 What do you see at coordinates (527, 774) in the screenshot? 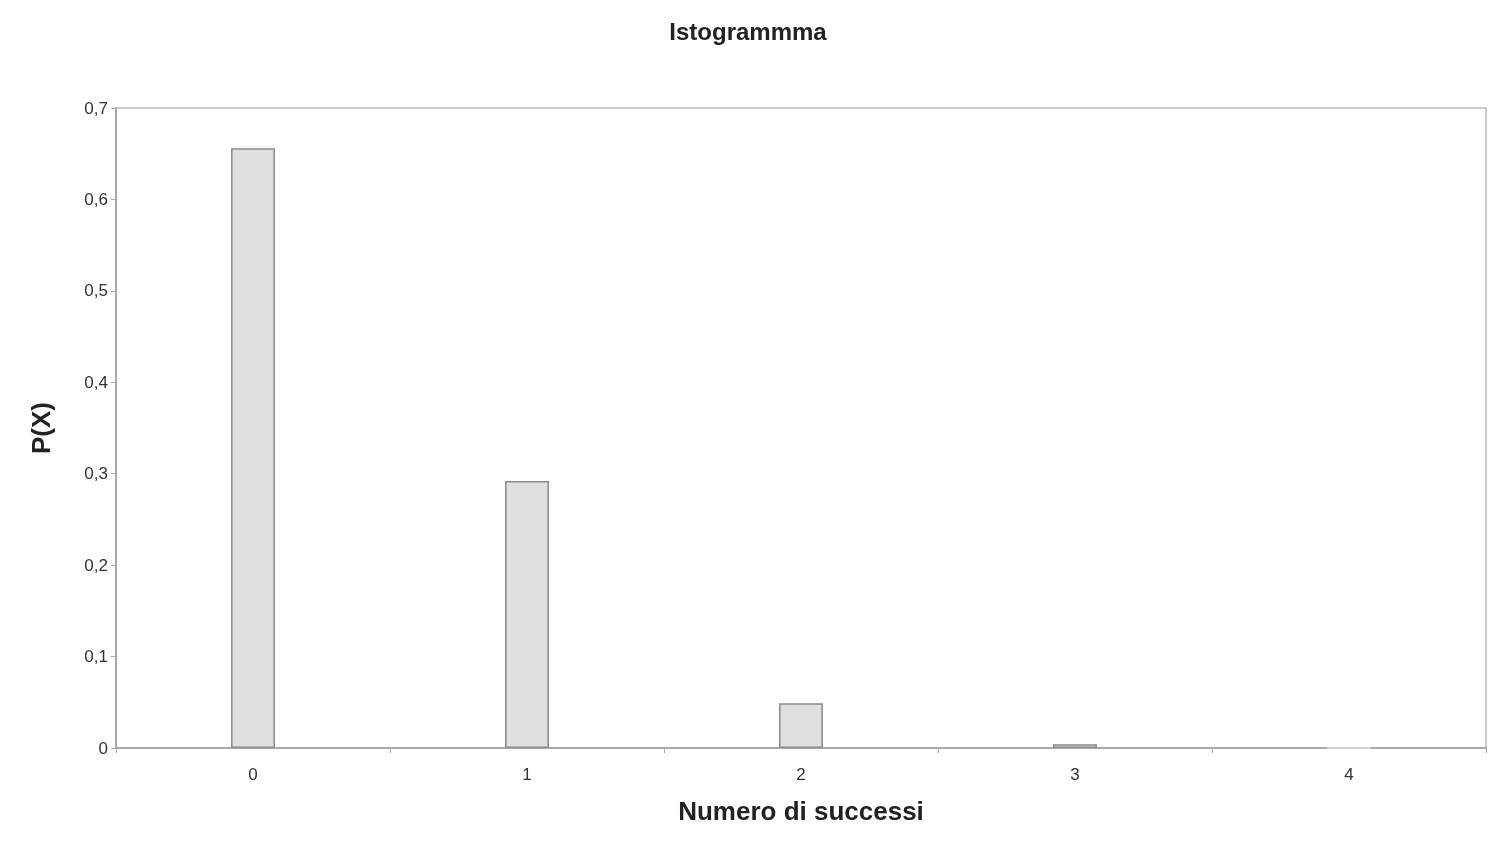
I see `x-tick-label: 1` at bounding box center [527, 774].